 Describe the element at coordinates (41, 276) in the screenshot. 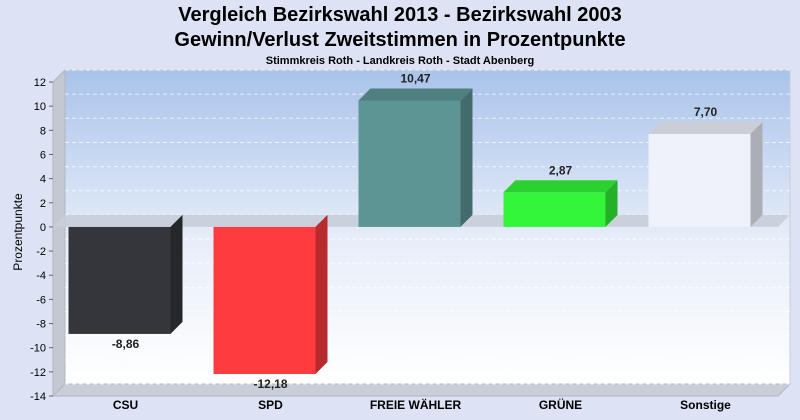

I see `y-tick-label: -4` at that location.